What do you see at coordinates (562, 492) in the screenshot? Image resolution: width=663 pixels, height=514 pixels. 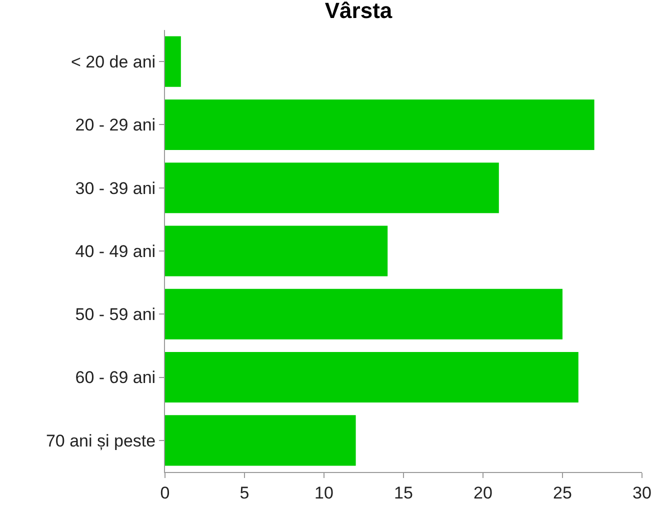 I see `x-tick-label: 25` at bounding box center [562, 492].